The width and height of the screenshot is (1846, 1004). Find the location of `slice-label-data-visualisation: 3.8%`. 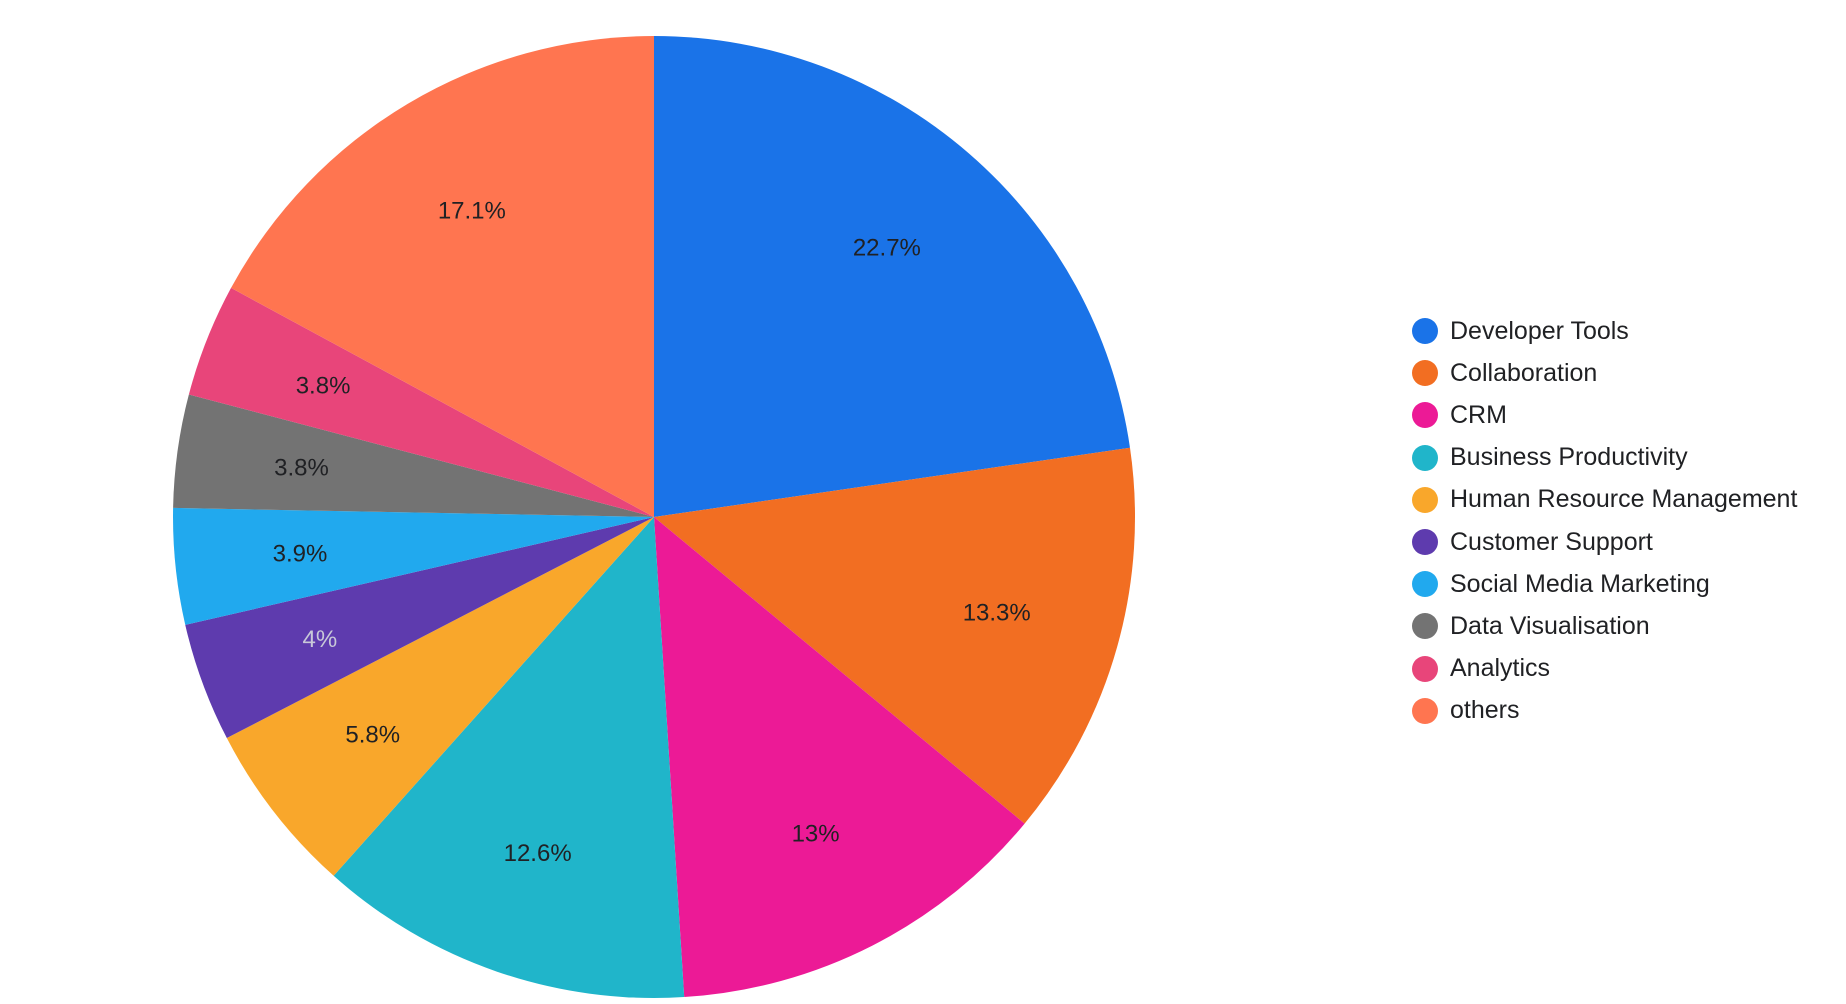

slice-label-data-visualisation: 3.8% is located at coordinates (301, 467).